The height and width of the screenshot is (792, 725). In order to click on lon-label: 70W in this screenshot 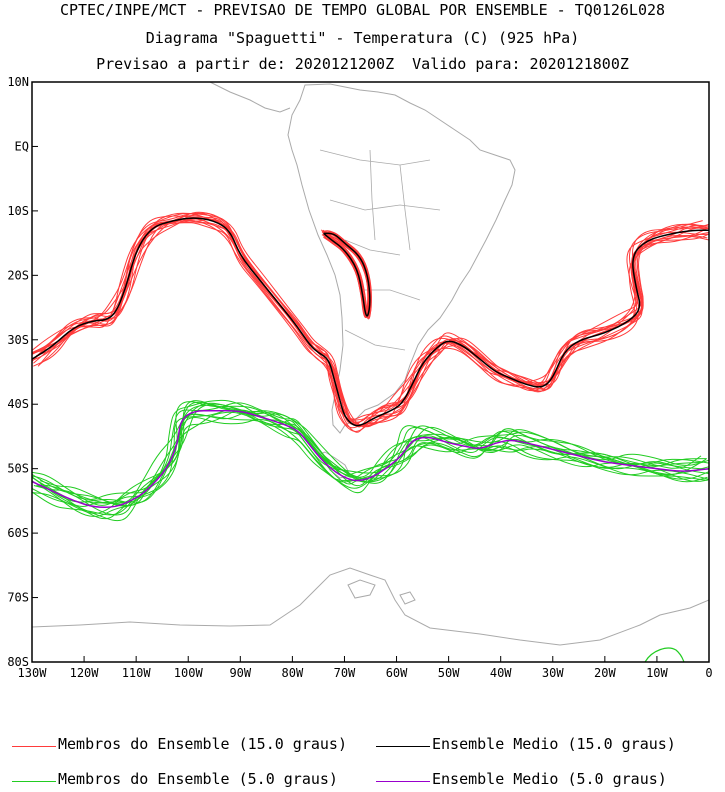, I will do `click(345, 673)`.